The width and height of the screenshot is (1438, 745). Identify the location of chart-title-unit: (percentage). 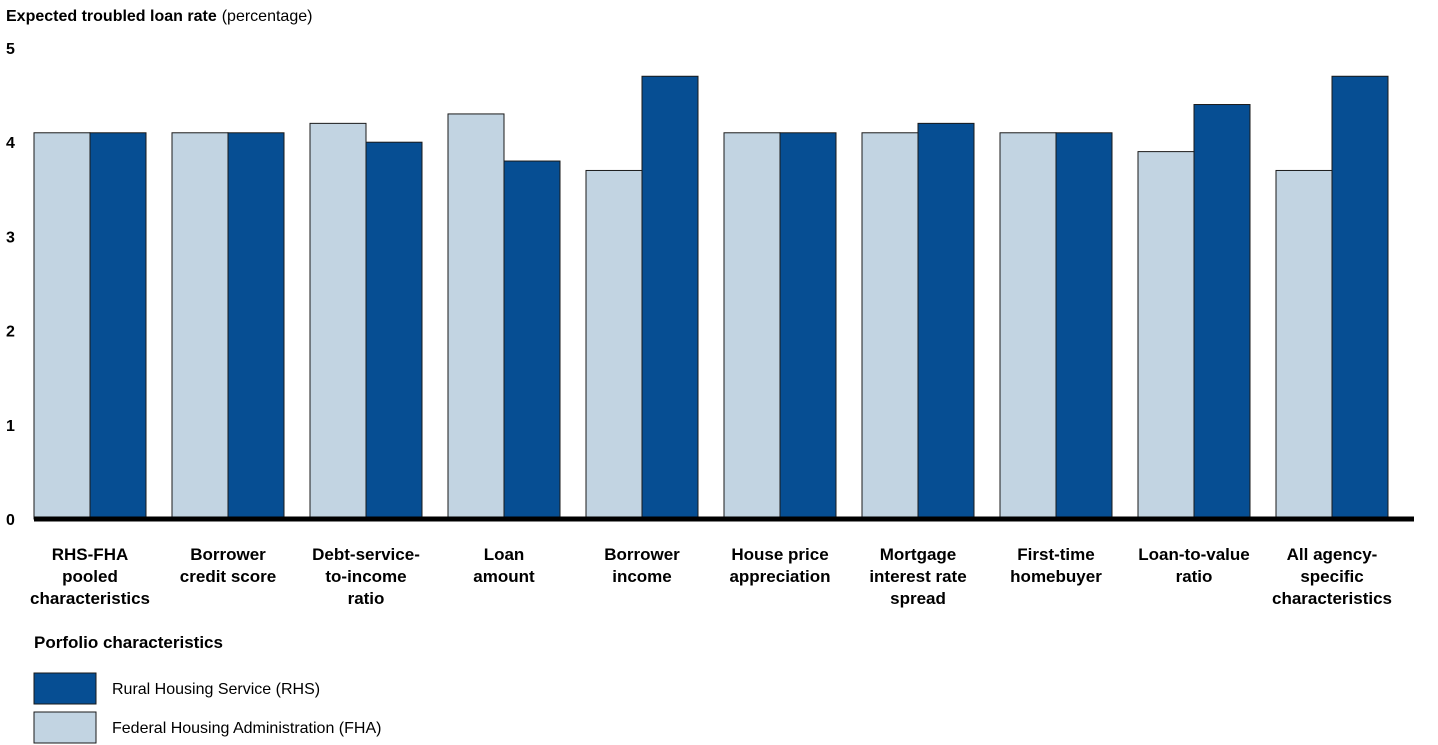
(267, 16).